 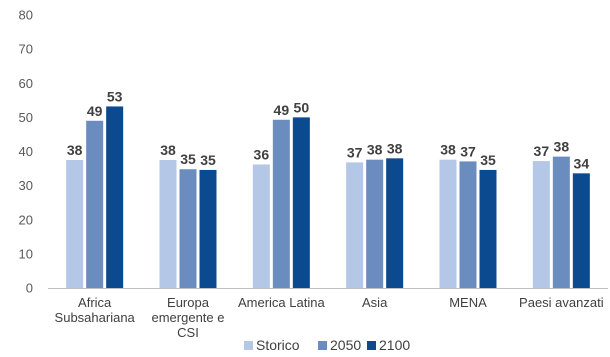 What do you see at coordinates (248, 345) in the screenshot?
I see `legend-swatch-storico` at bounding box center [248, 345].